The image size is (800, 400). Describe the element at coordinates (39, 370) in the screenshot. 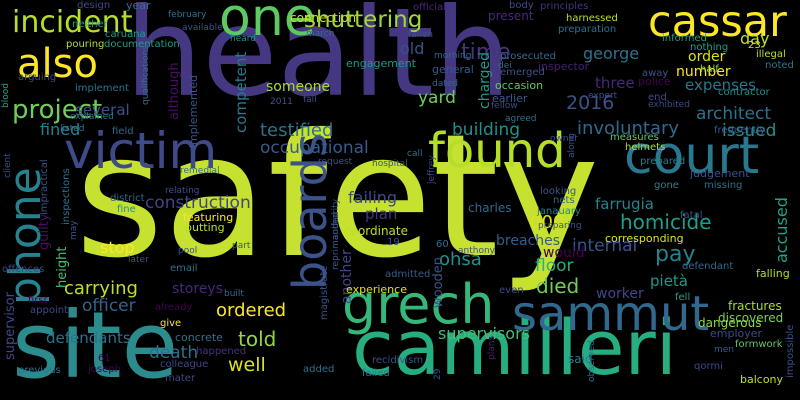

I see `word-previous: previous` at that location.